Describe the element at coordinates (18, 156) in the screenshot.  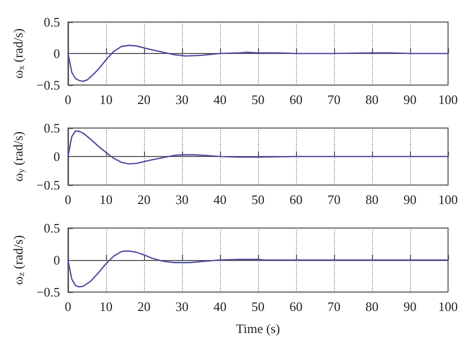
I see `y-axis-title: ωy (rad/s)` at that location.